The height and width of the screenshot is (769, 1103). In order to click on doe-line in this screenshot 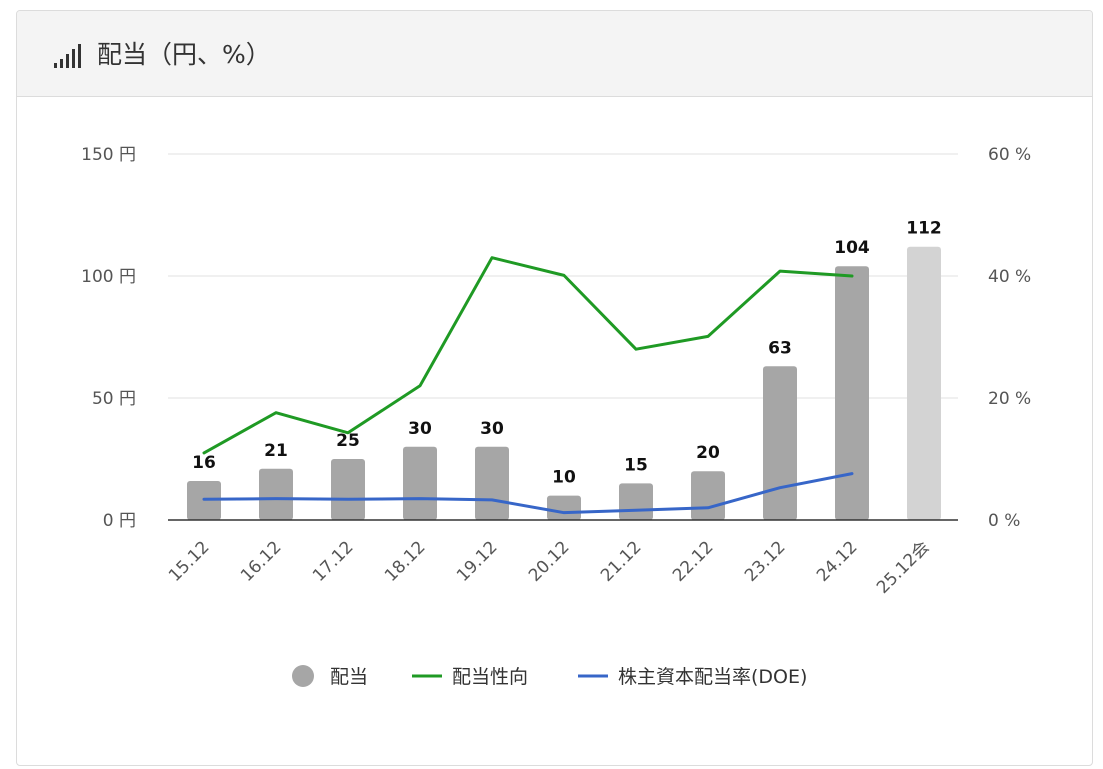, I will do `click(528, 493)`.